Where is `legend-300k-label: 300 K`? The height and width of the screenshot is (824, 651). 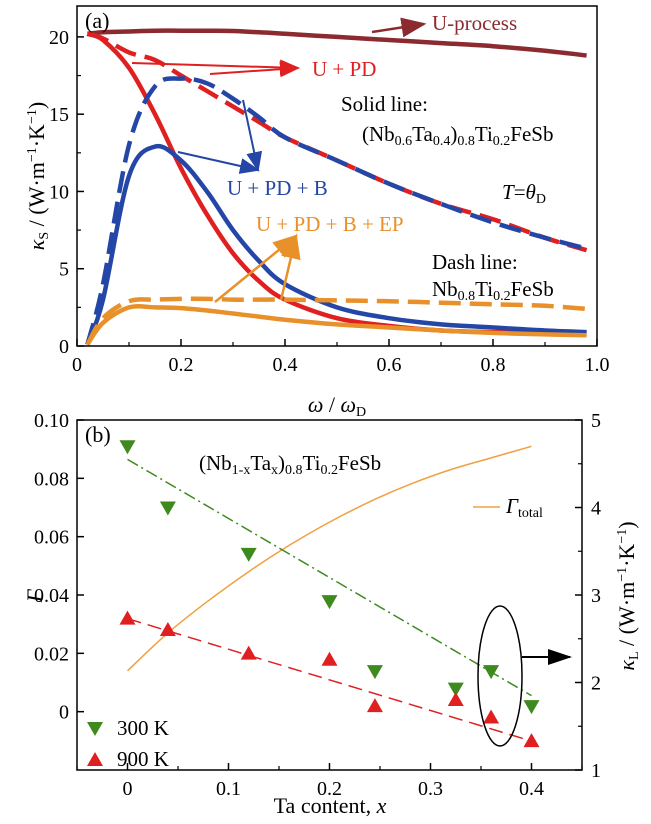
legend-300k-label: 300 K is located at coordinates (143, 728).